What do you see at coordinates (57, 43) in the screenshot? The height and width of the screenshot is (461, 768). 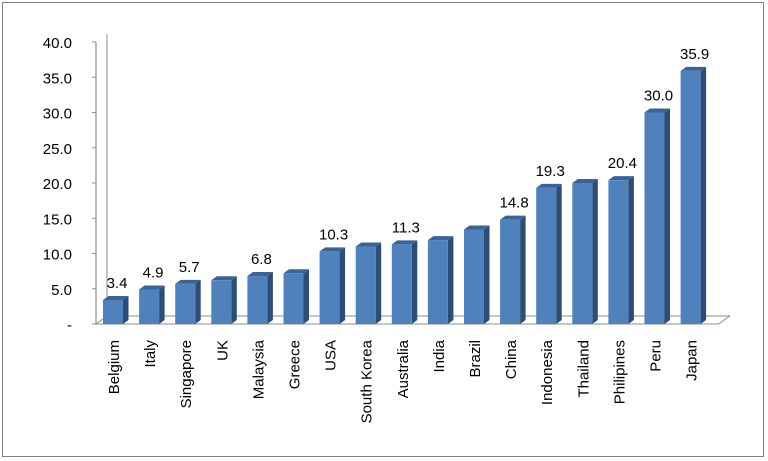 I see `y-tick-label: 40.0` at bounding box center [57, 43].